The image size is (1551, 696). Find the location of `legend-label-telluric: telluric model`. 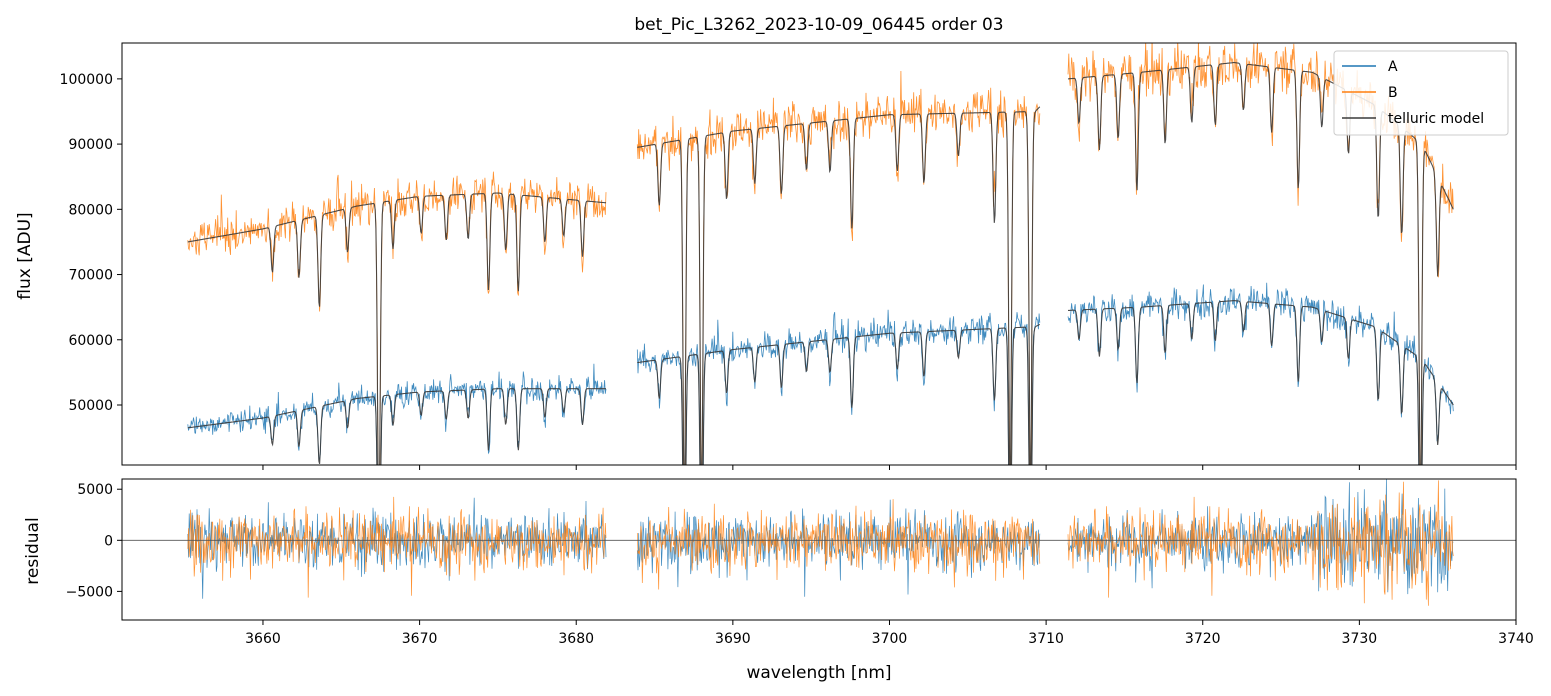

legend-label-telluric: telluric model is located at coordinates (1436, 119).